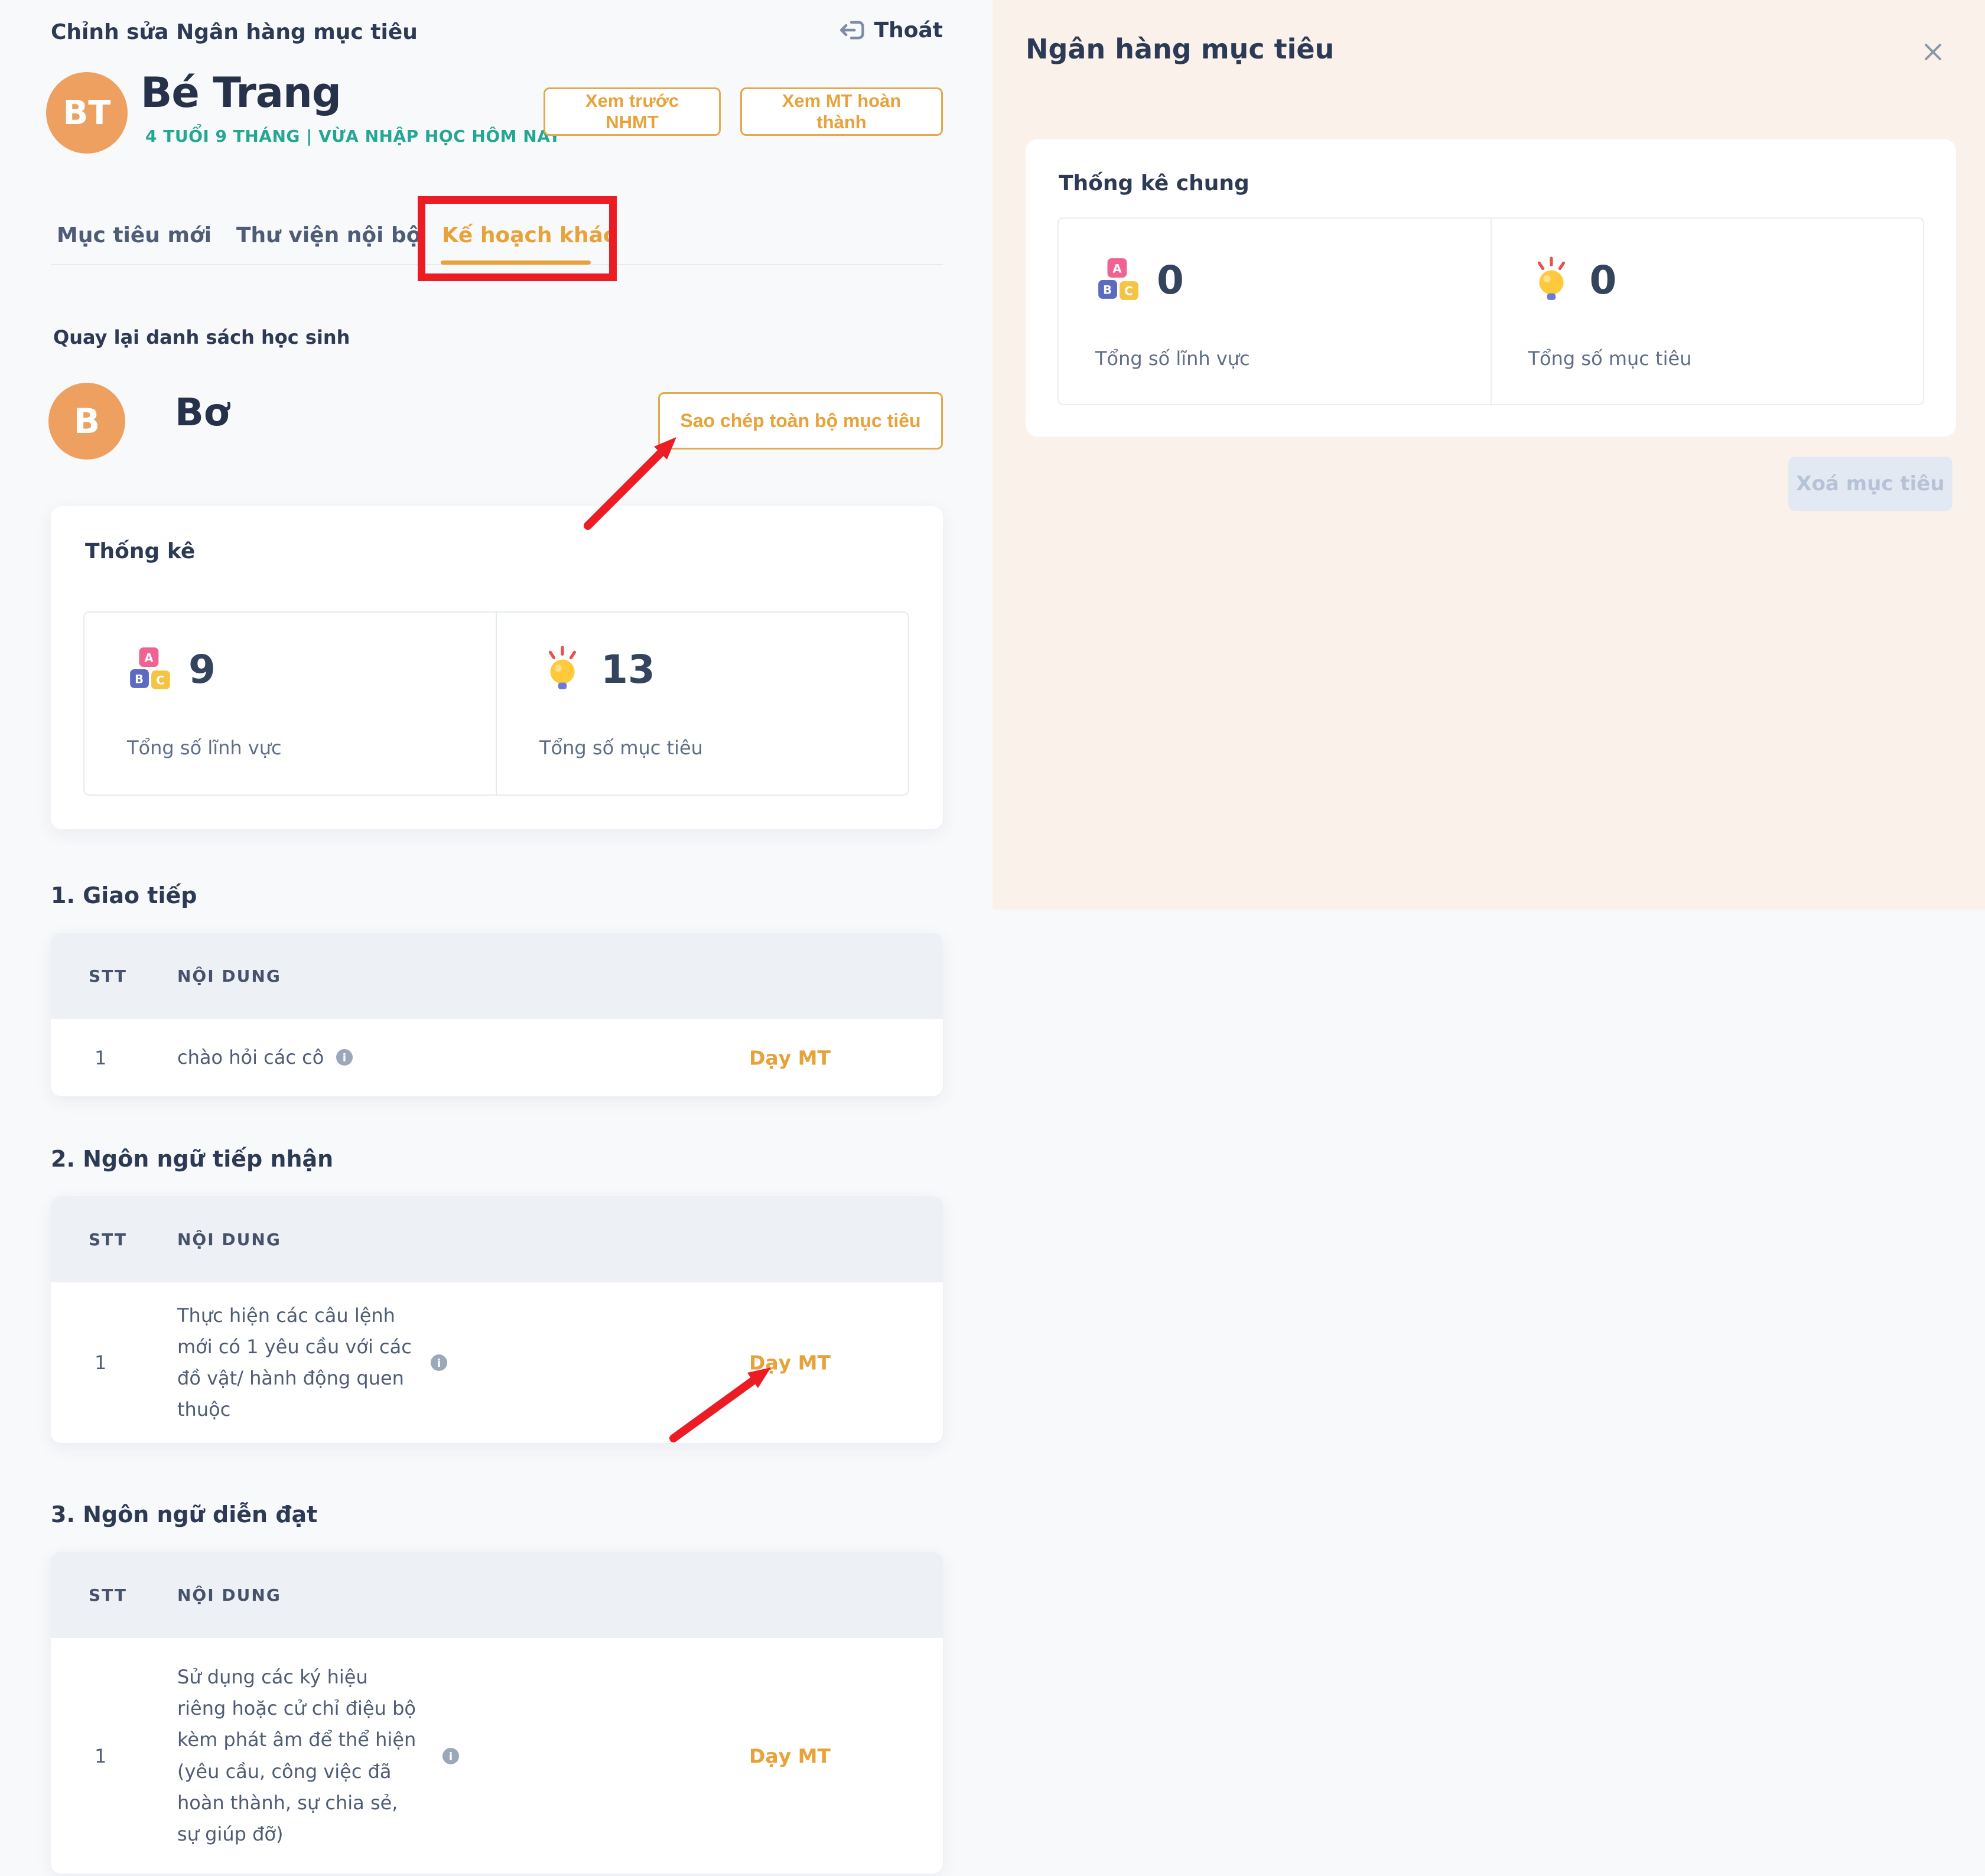 The image size is (1985, 1876). Describe the element at coordinates (630, 483) in the screenshot. I see `annotation-arrow-copy` at that location.